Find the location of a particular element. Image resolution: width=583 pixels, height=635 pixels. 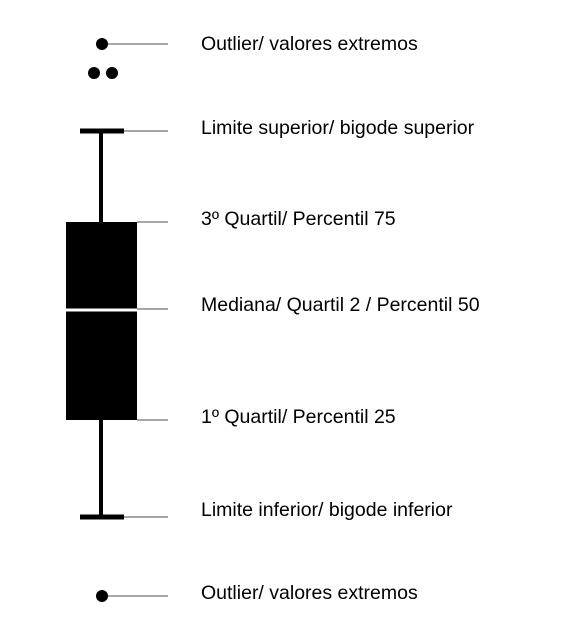

outlier-dot-top is located at coordinates (102, 44).